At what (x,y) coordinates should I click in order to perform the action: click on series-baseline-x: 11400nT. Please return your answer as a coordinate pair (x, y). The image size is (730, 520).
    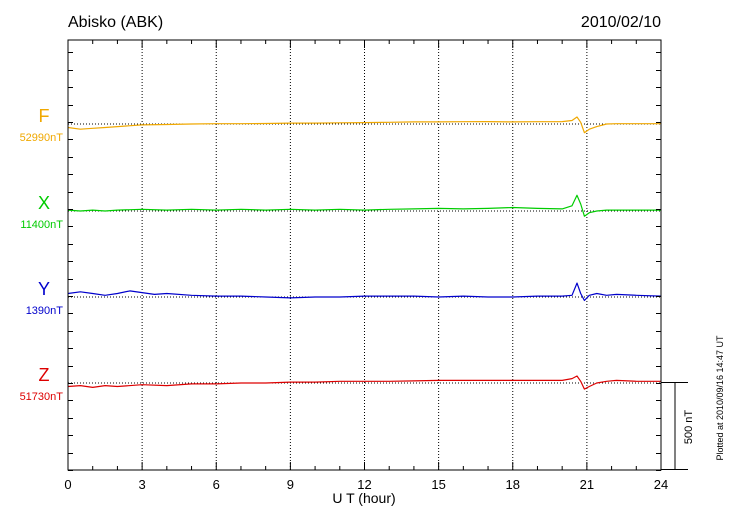
    Looking at the image, I should click on (41, 225).